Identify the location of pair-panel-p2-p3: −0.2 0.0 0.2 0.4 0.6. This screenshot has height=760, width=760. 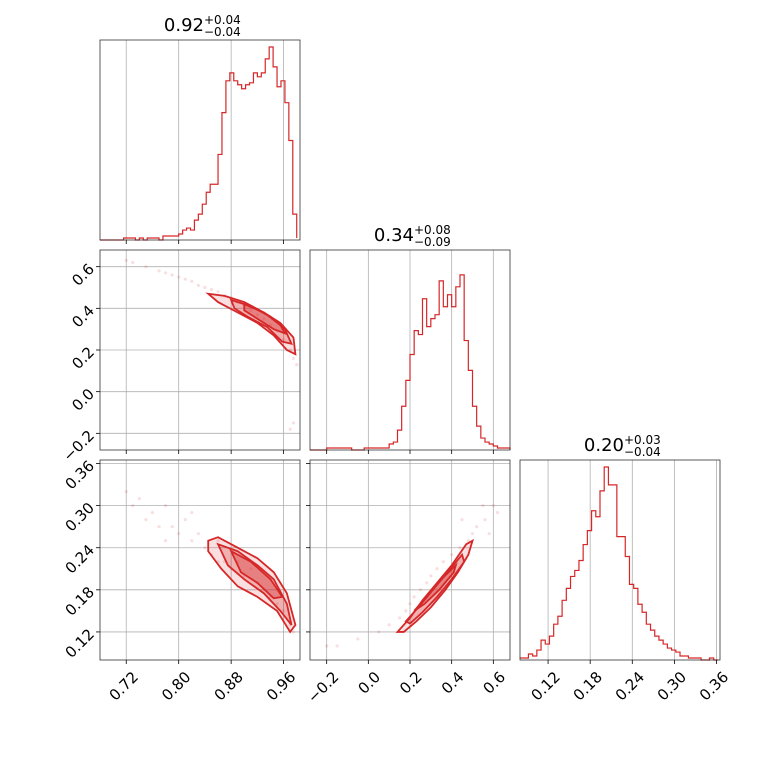
(407, 583).